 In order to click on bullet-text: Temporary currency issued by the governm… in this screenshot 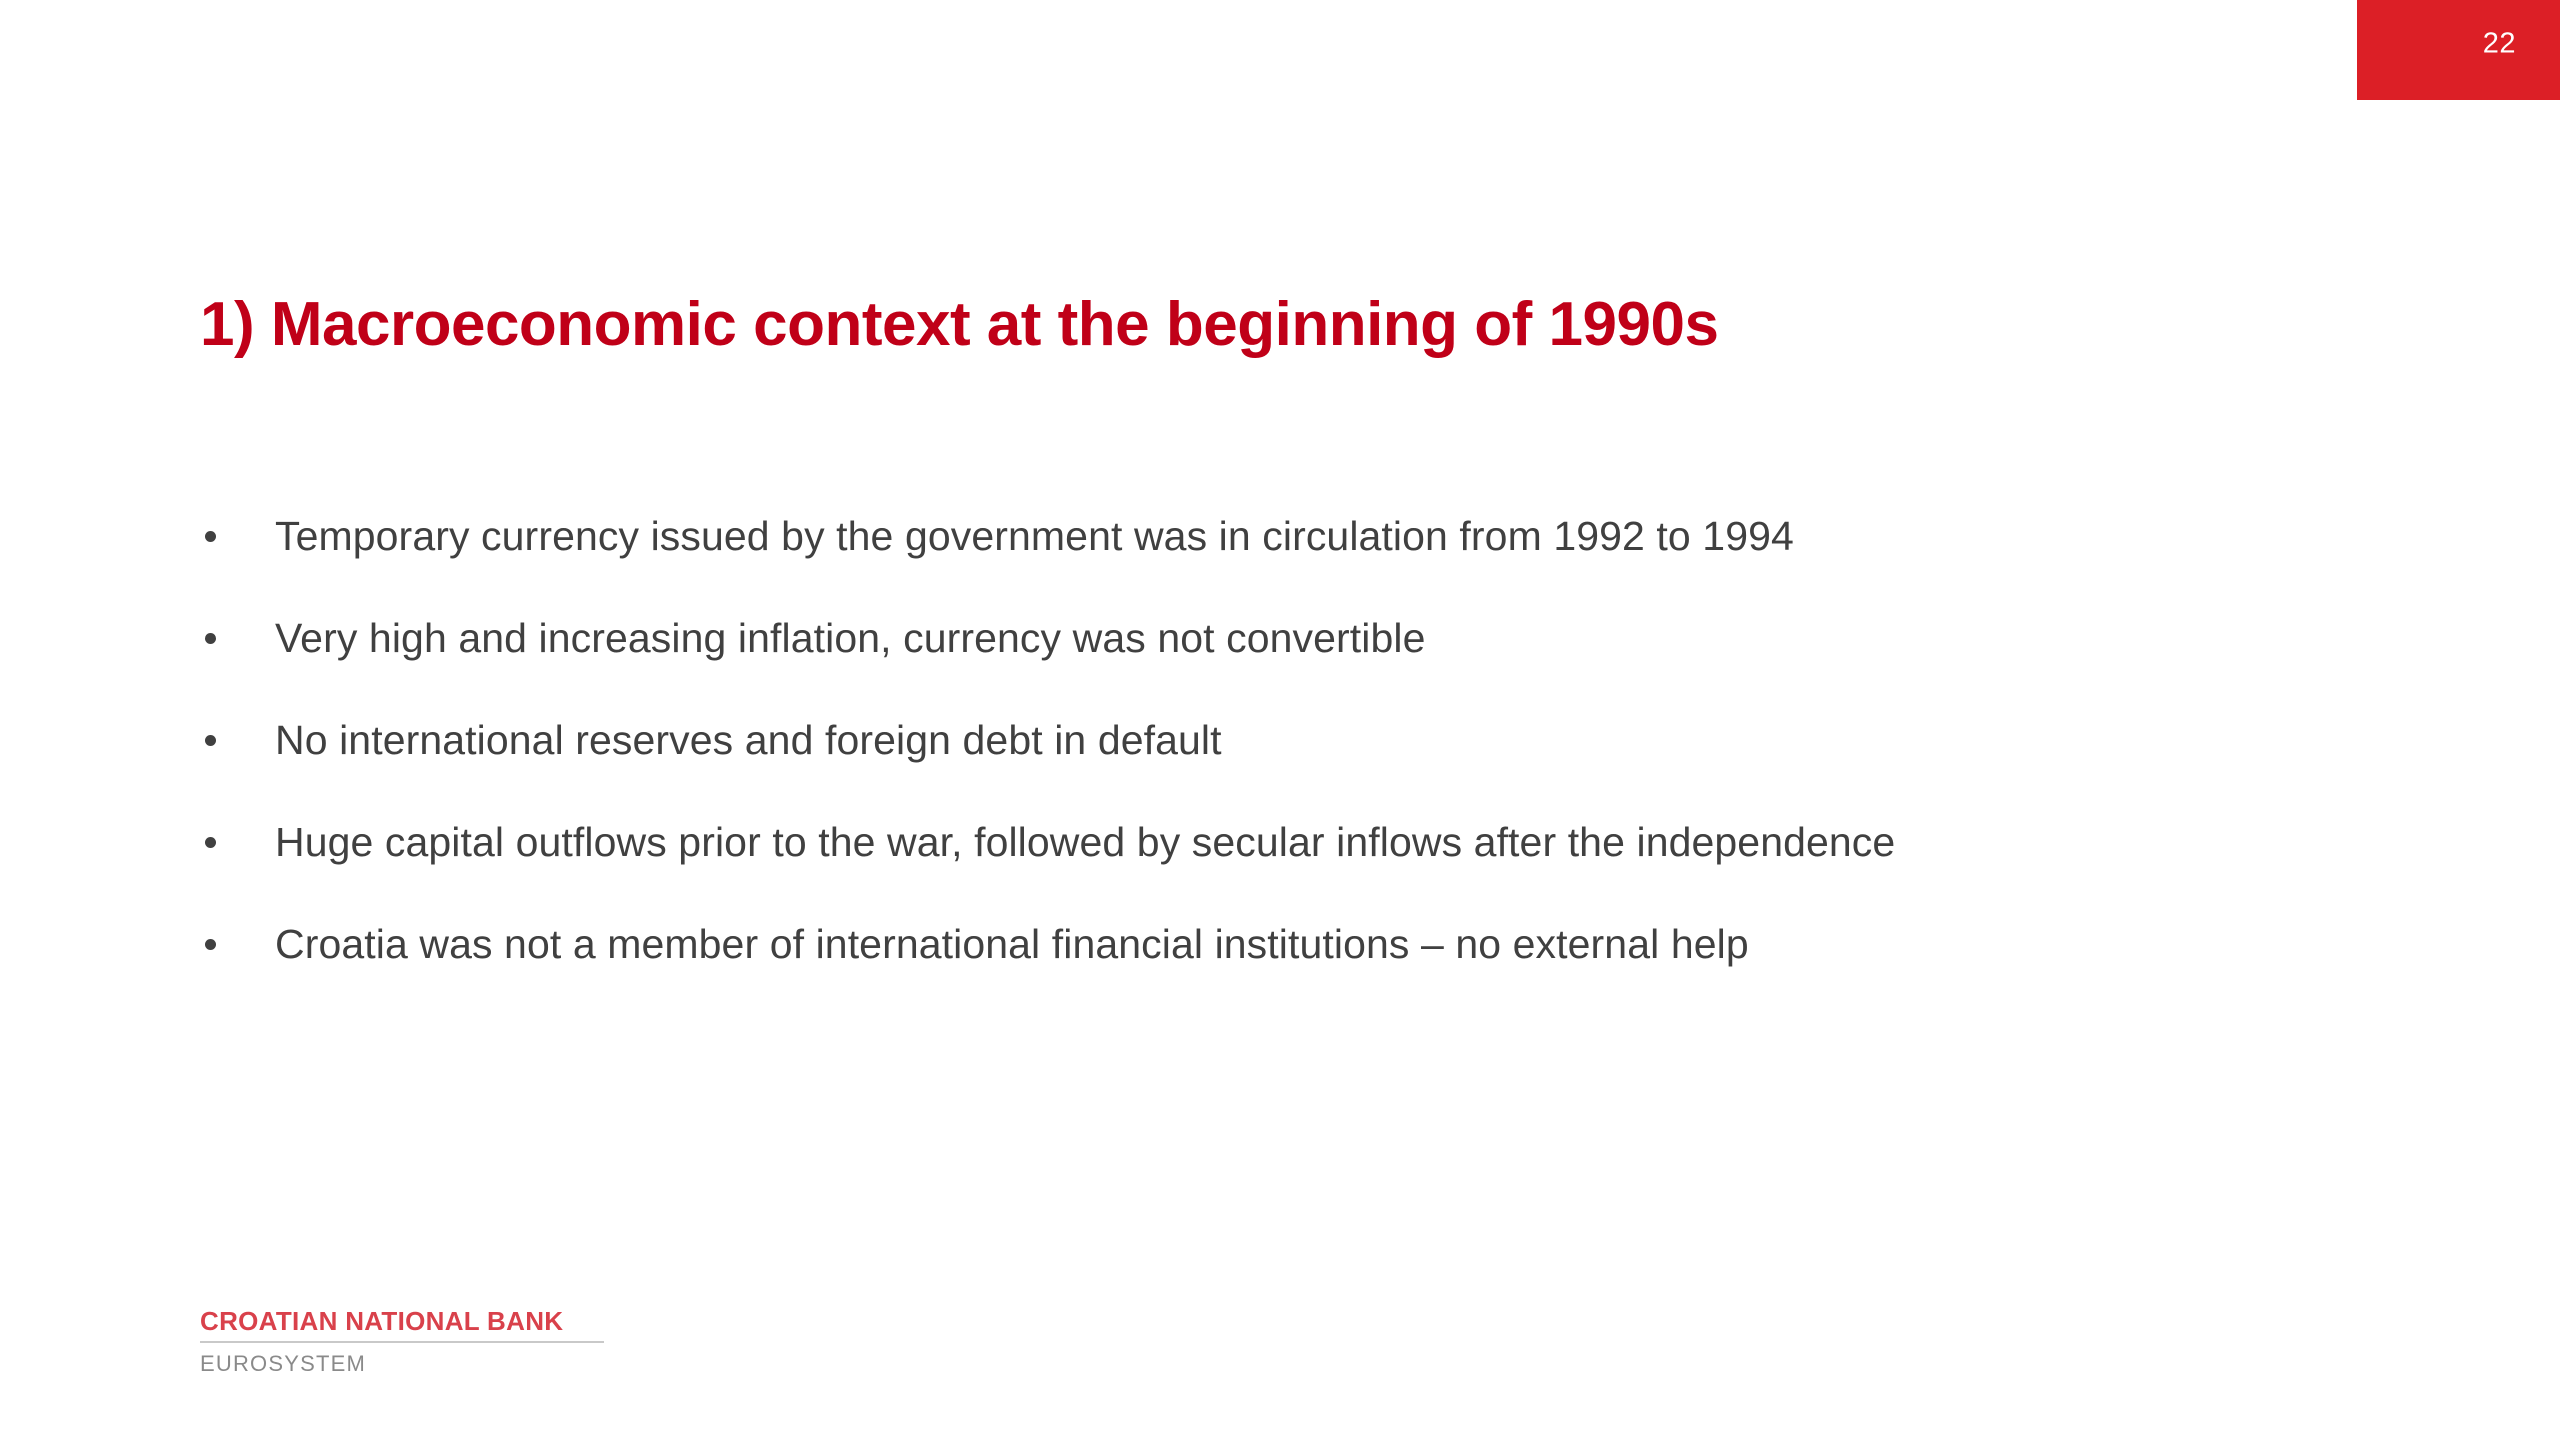, I will do `click(1034, 536)`.